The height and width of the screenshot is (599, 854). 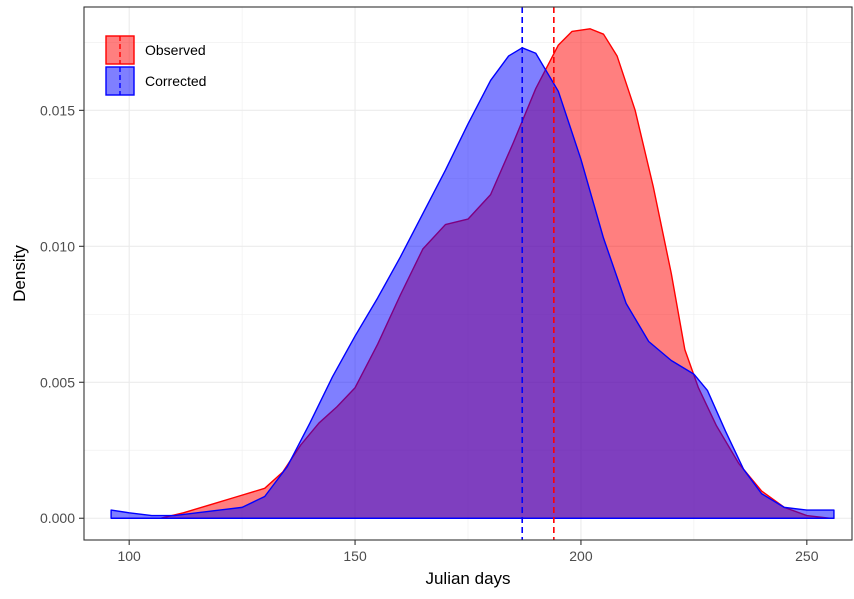 I want to click on y-axis-title: Density, so click(x=19, y=273).